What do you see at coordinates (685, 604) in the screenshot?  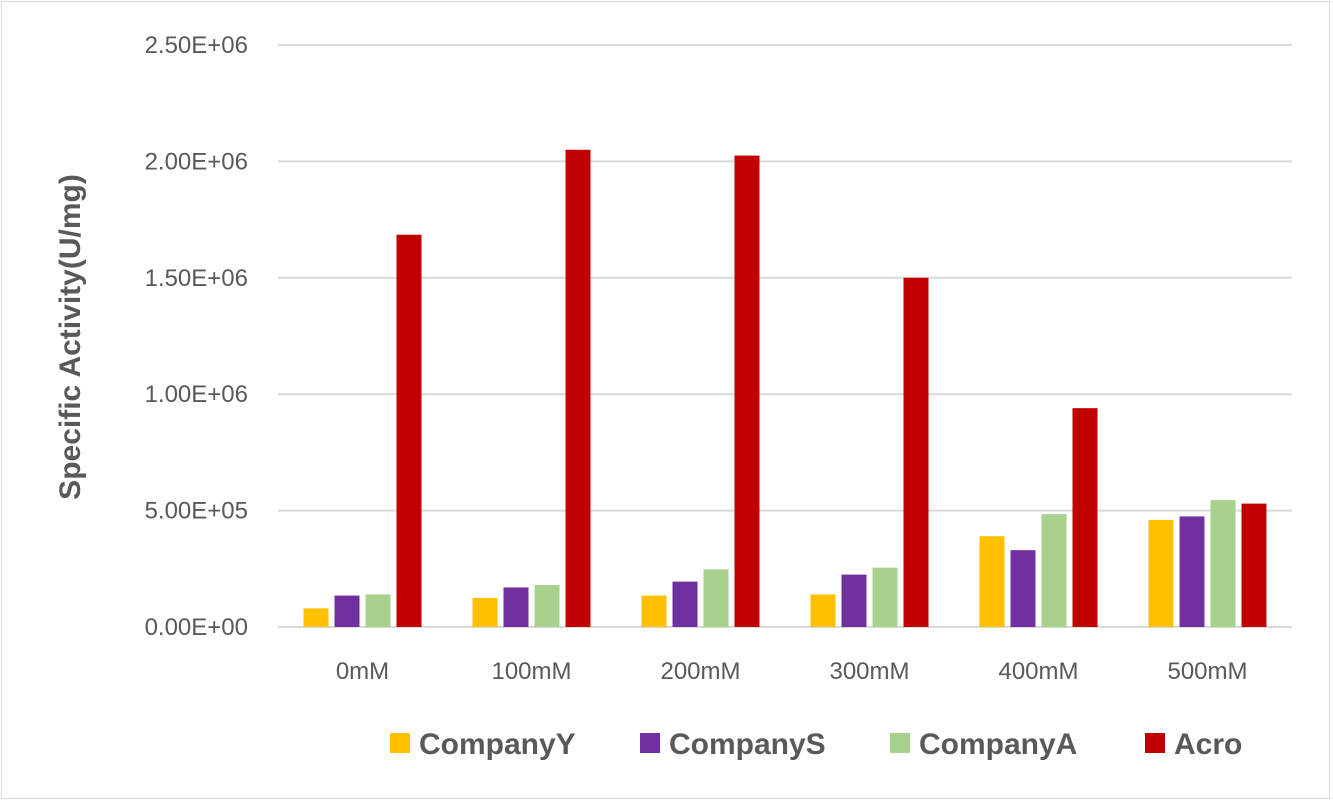 I see `bar-companys-200mm` at bounding box center [685, 604].